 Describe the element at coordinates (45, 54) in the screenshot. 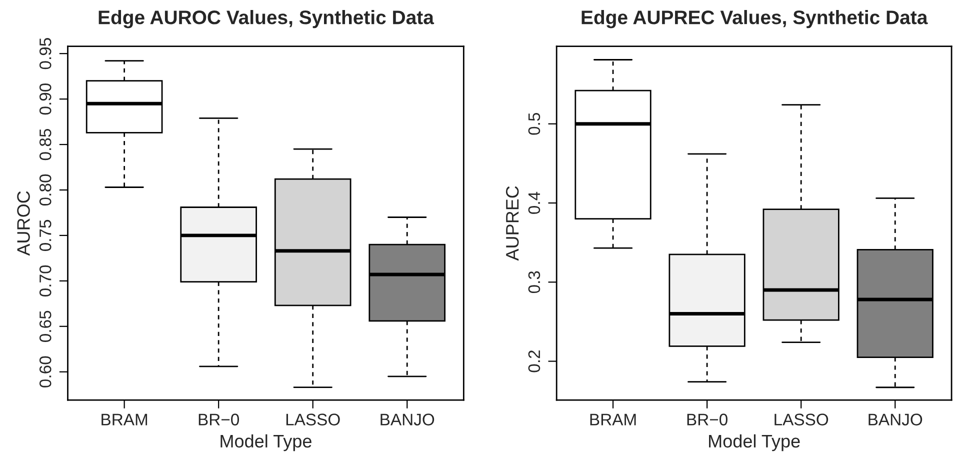

I see `y-tick-label: 0.95` at that location.